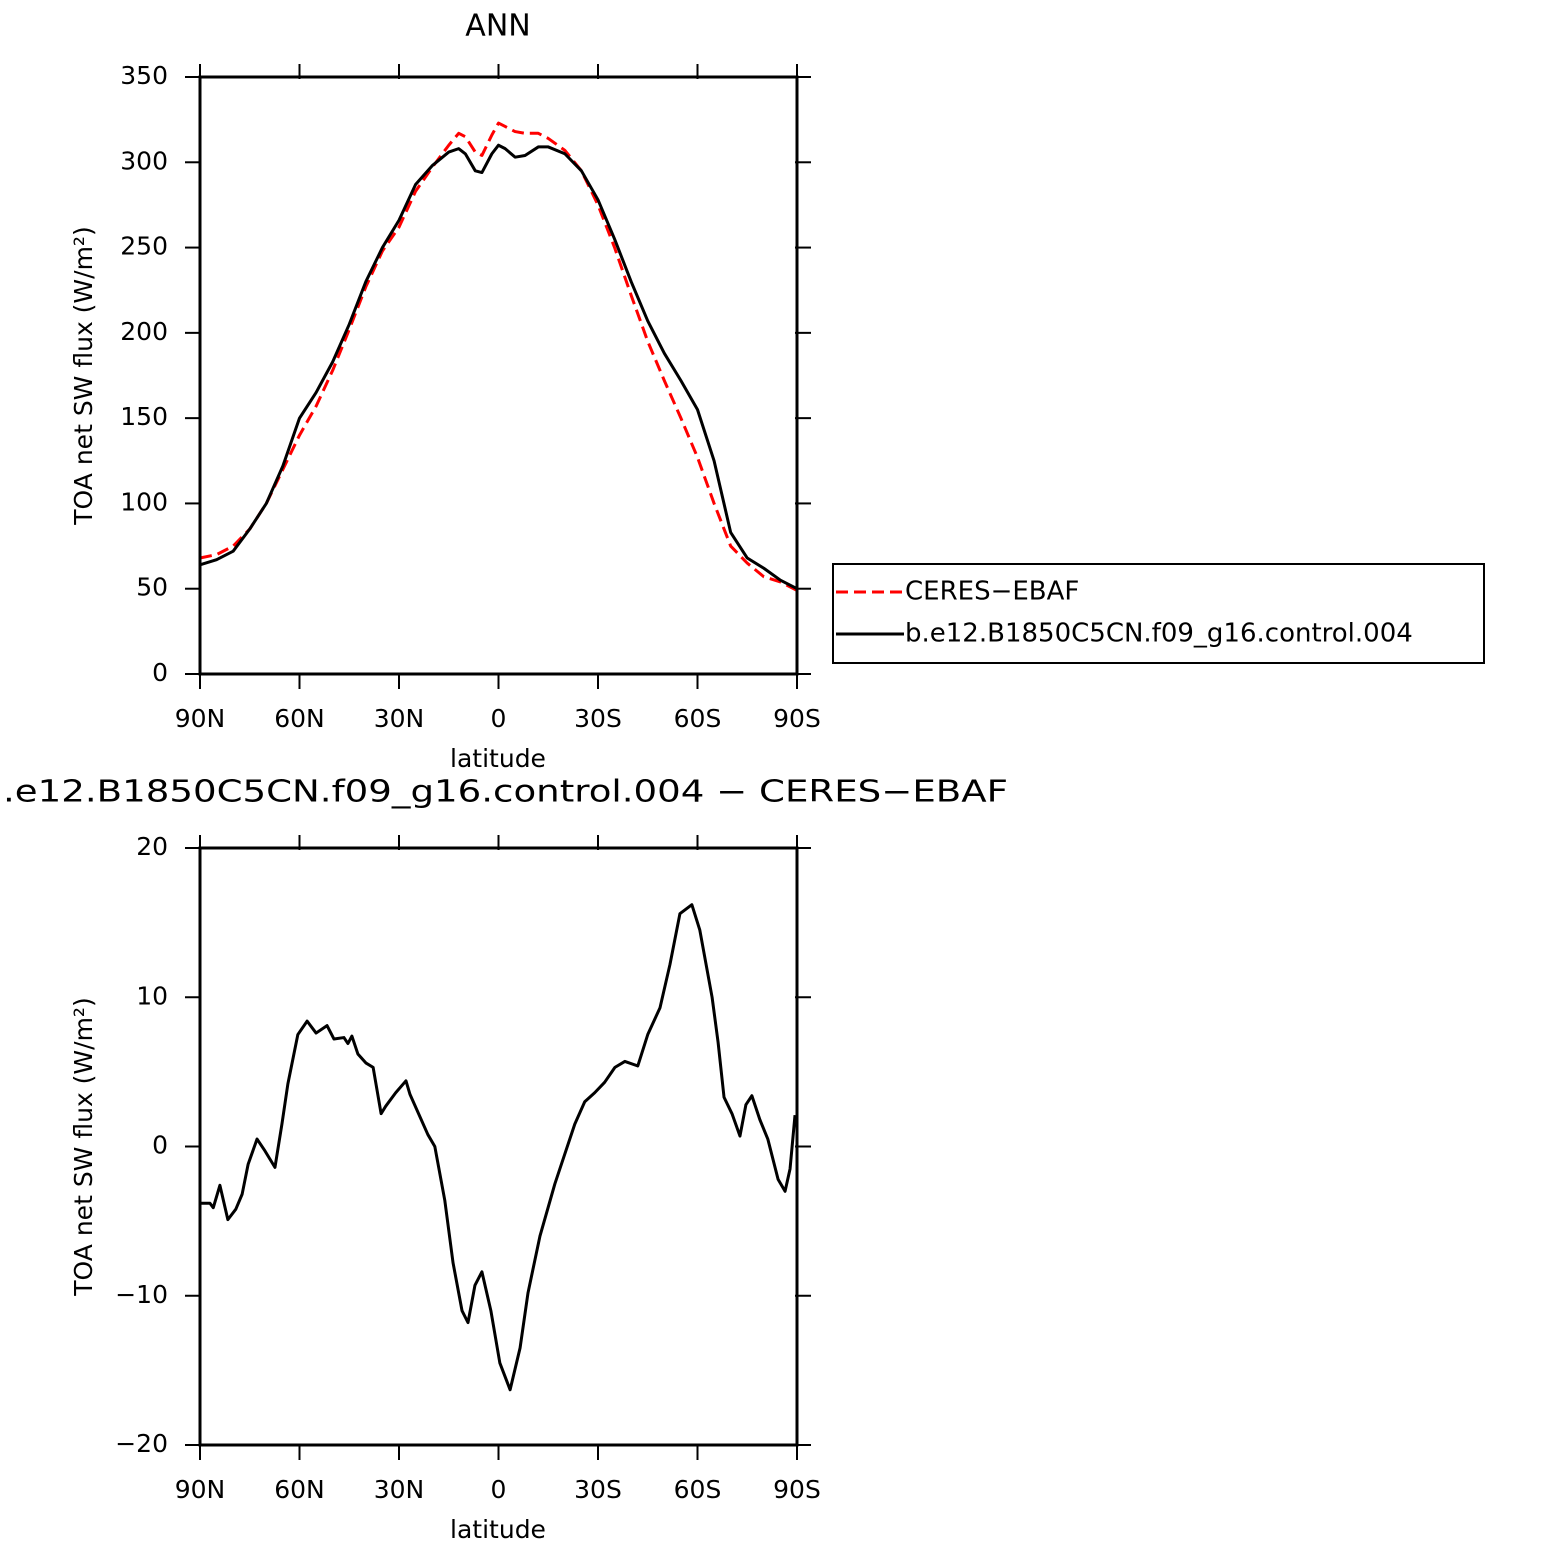 Image resolution: width=1553 pixels, height=1553 pixels. I want to click on y-tick-label: 20, so click(152, 846).